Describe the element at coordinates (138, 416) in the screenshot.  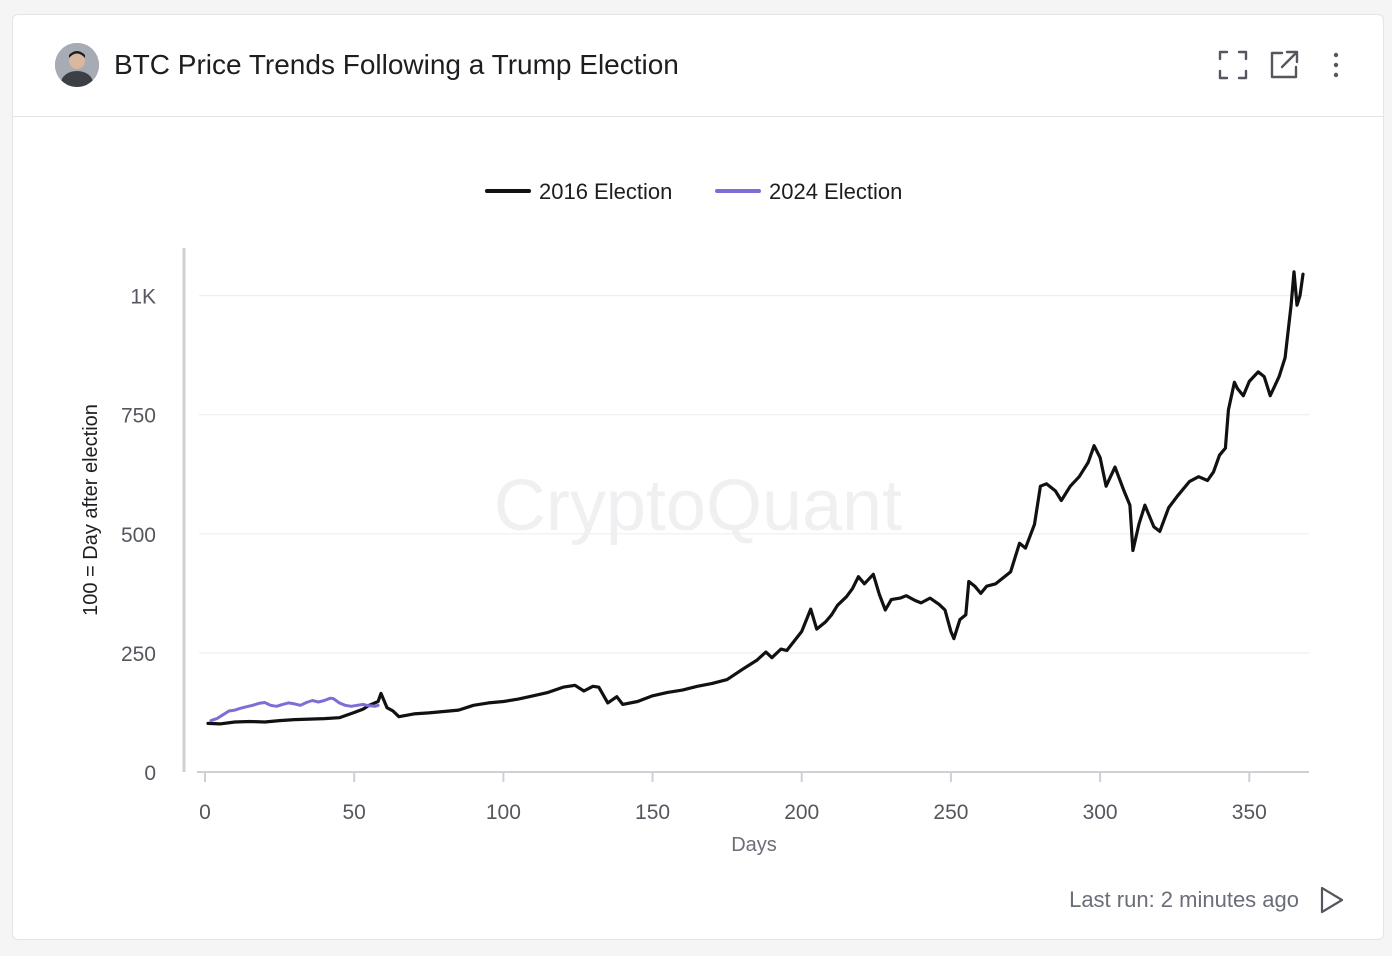
I see `y-tick-label: 750` at that location.